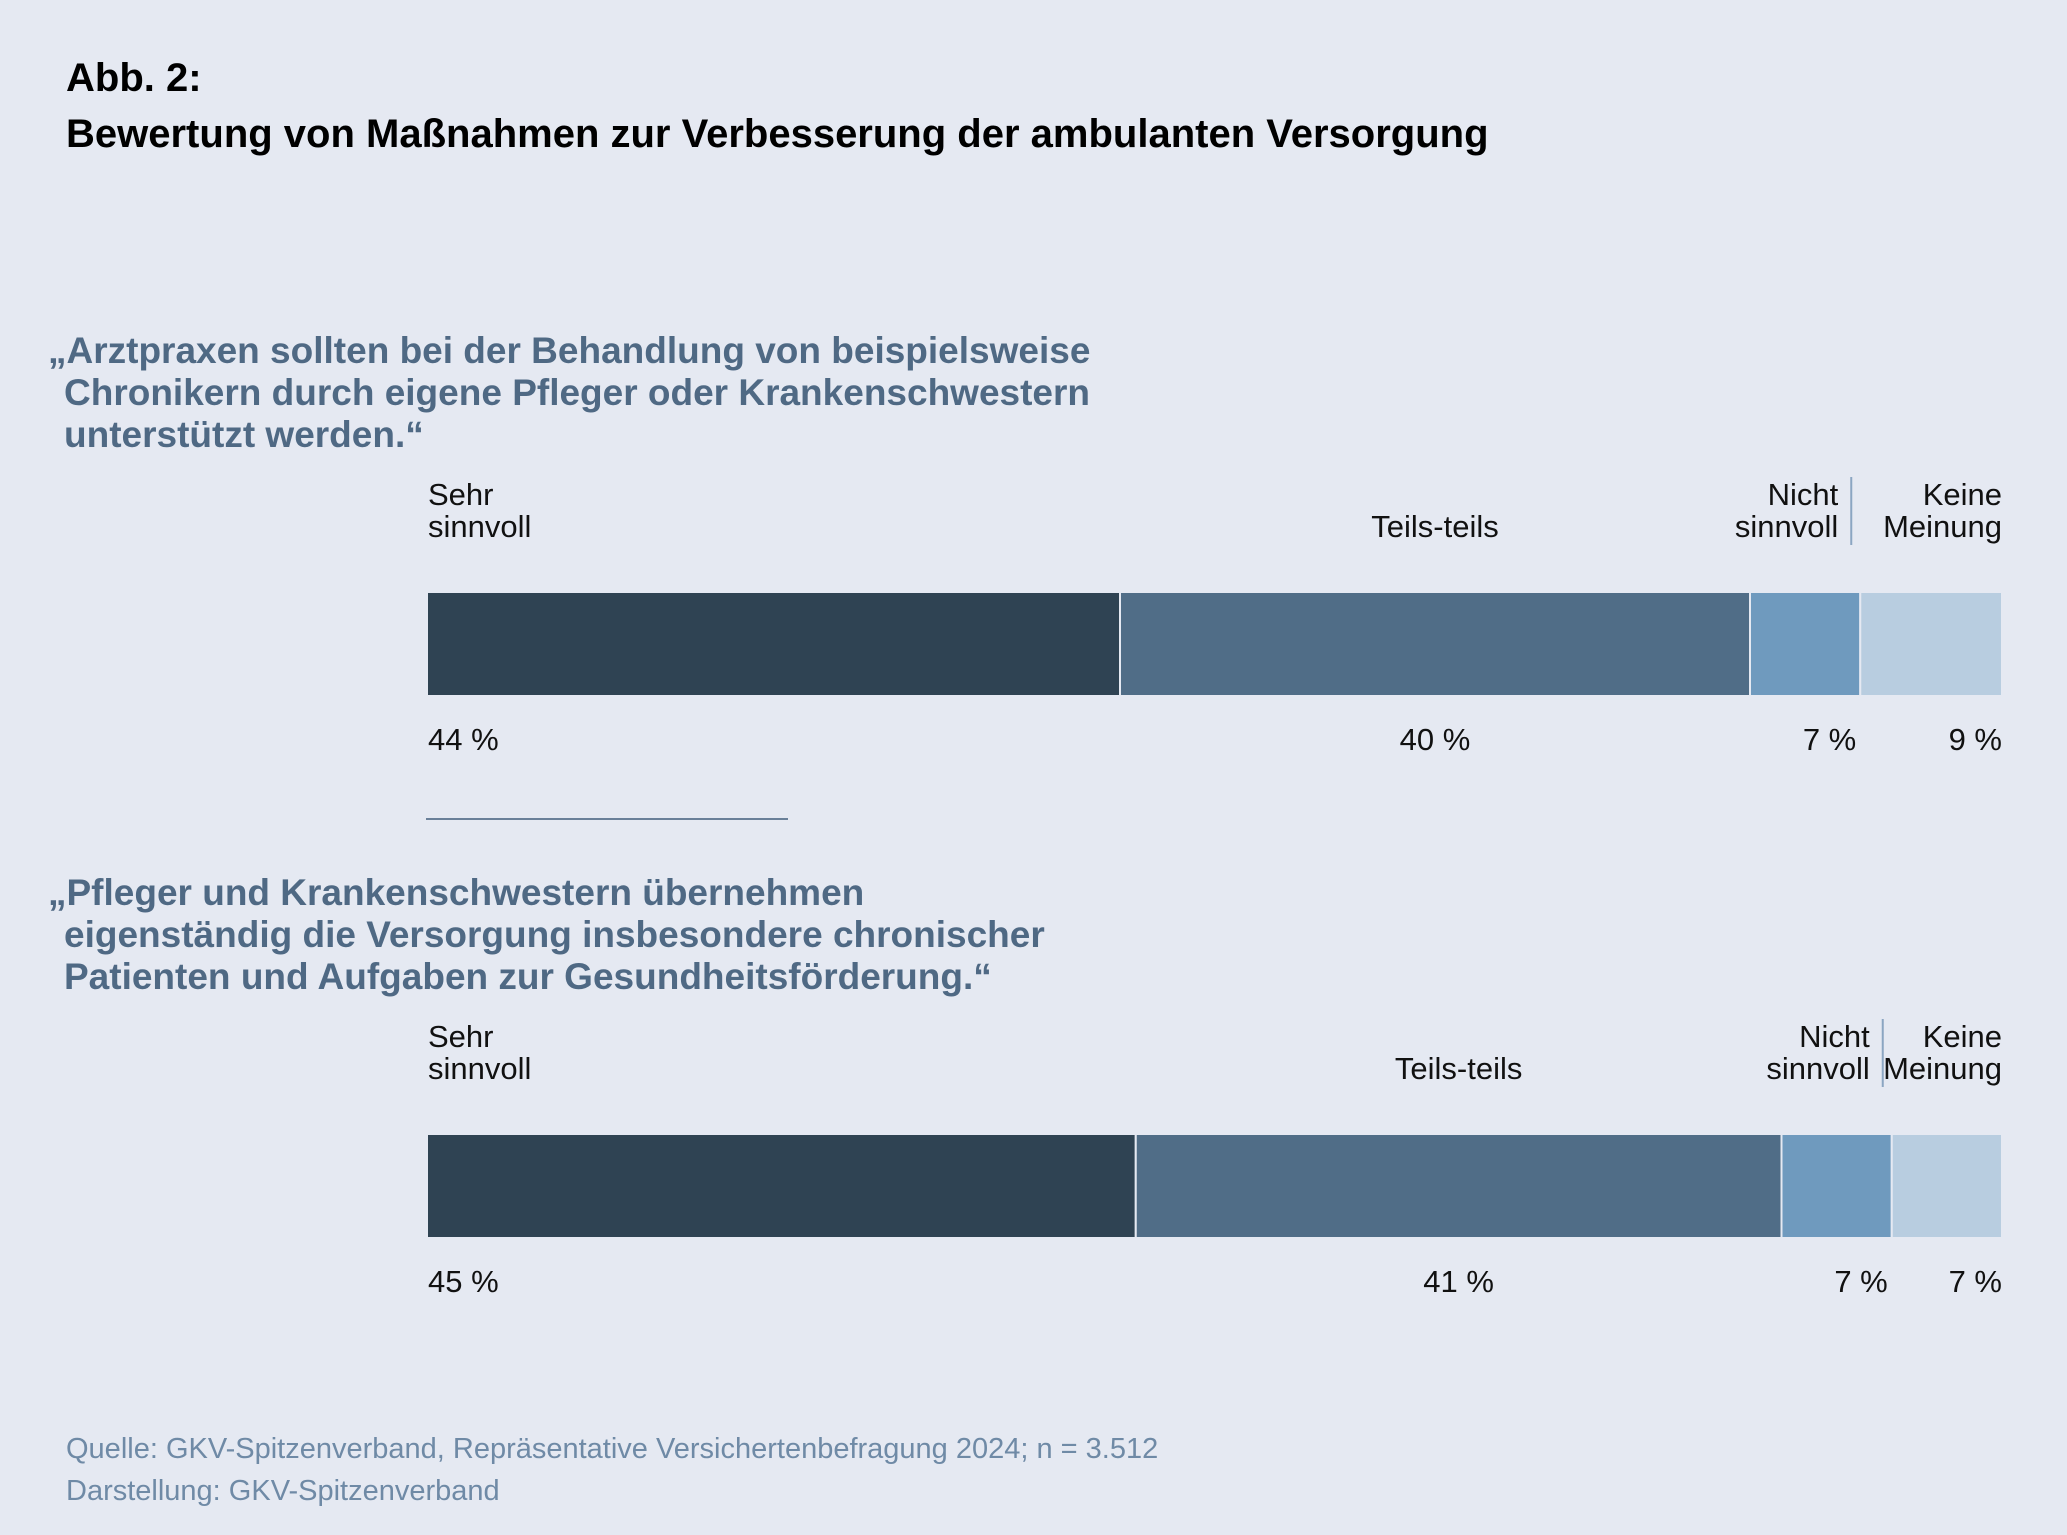 The image size is (2067, 1535). Describe the element at coordinates (607, 819) in the screenshot. I see `section-divider` at that location.